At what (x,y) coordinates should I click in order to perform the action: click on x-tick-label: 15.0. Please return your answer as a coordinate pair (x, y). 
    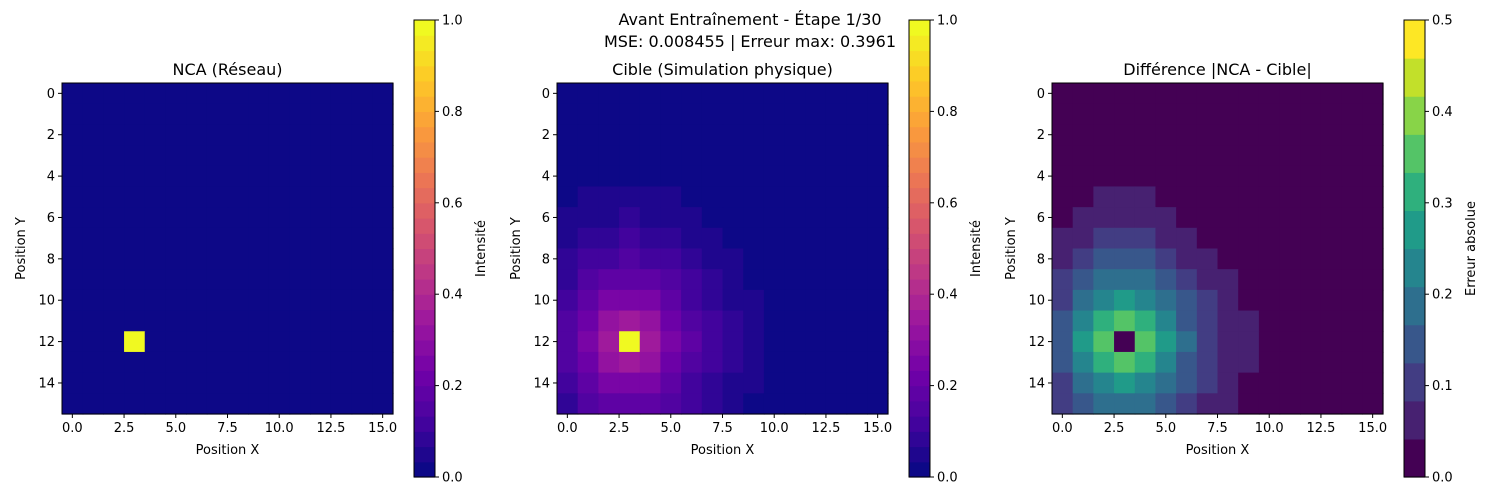
    Looking at the image, I should click on (877, 428).